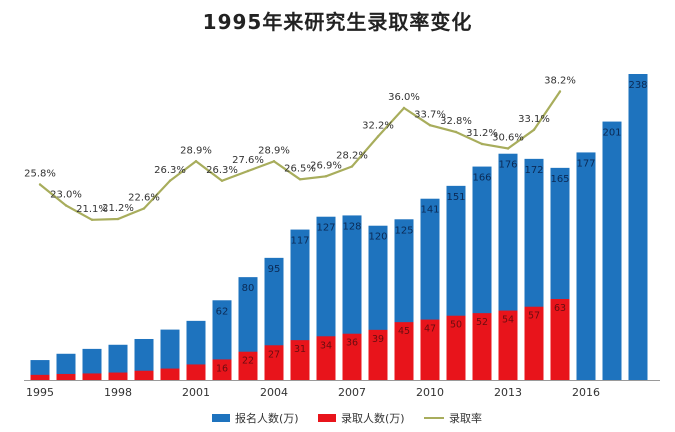 This screenshot has width=675, height=432. What do you see at coordinates (352, 166) in the screenshot?
I see `rate-point-2007` at bounding box center [352, 166].